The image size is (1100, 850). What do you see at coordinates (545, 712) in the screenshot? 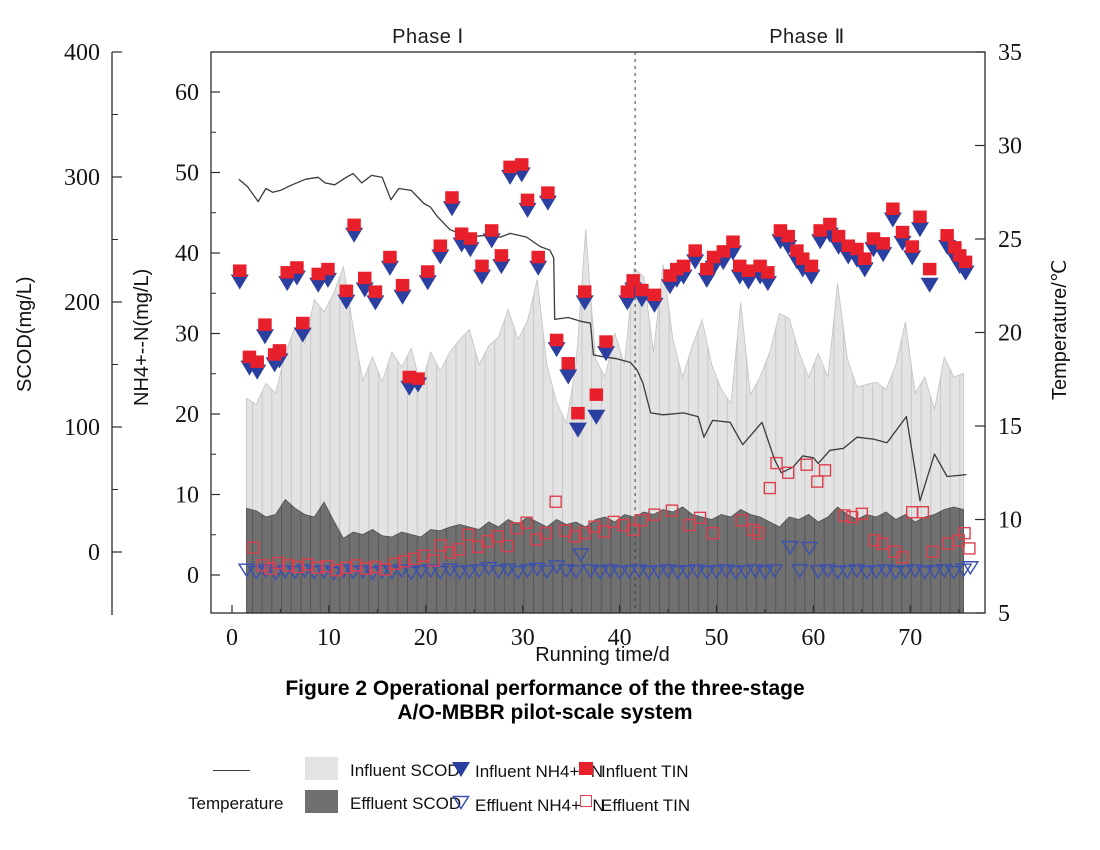
I see `figure-caption-line2: A/O-MBBR pilot-scale system` at bounding box center [545, 712].